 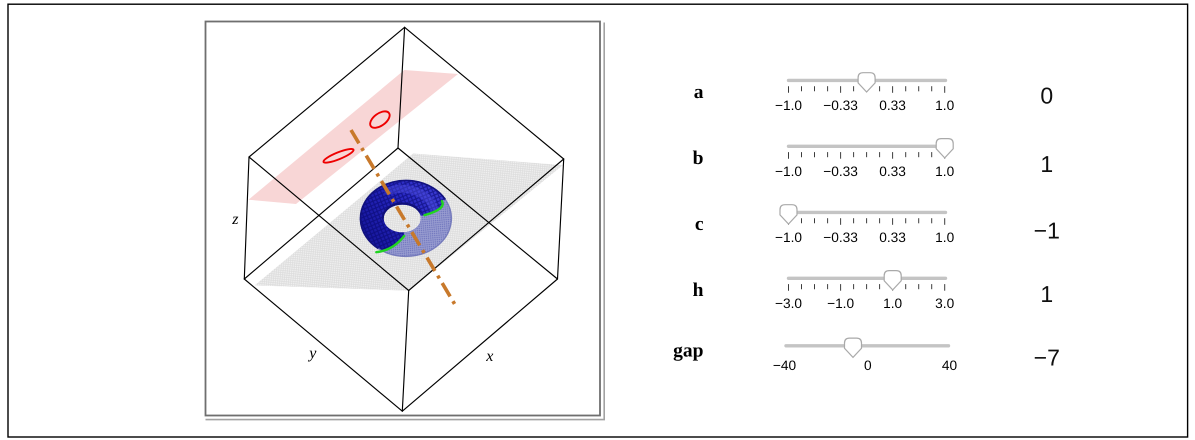 I want to click on svg-text: b, so click(x=698, y=158).